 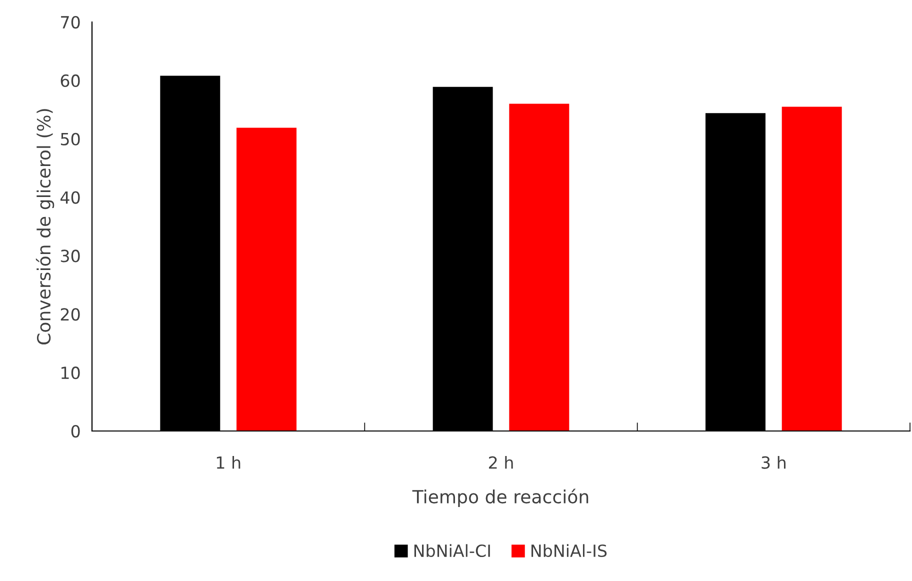 What do you see at coordinates (70, 197) in the screenshot?
I see `y-tick-label: 40` at bounding box center [70, 197].